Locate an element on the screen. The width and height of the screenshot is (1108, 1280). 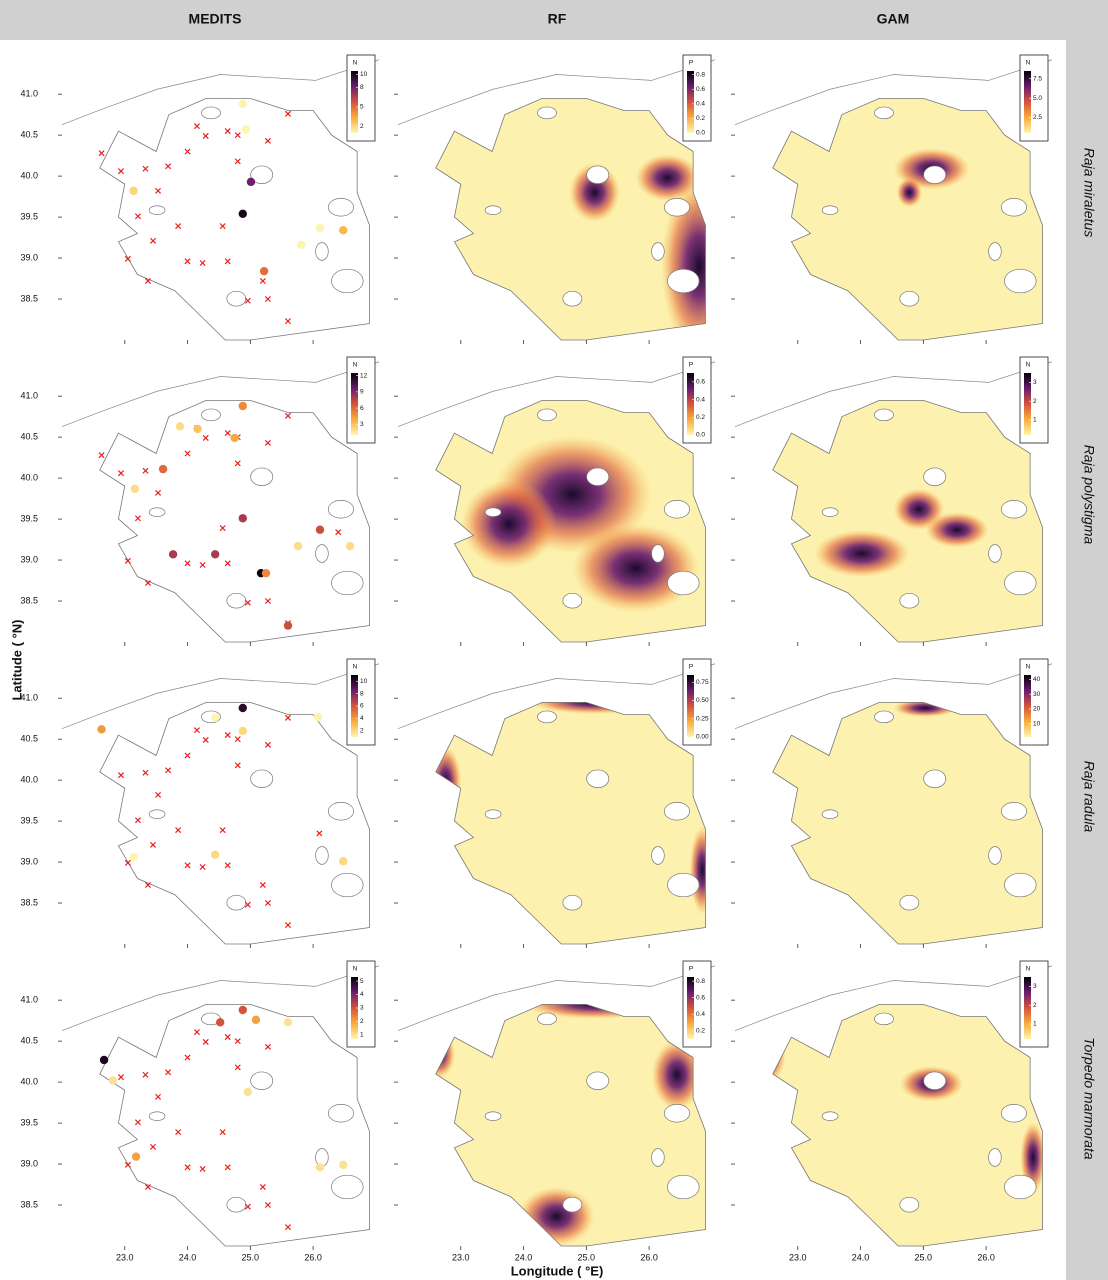
column-title: GAM is located at coordinates (893, 19).